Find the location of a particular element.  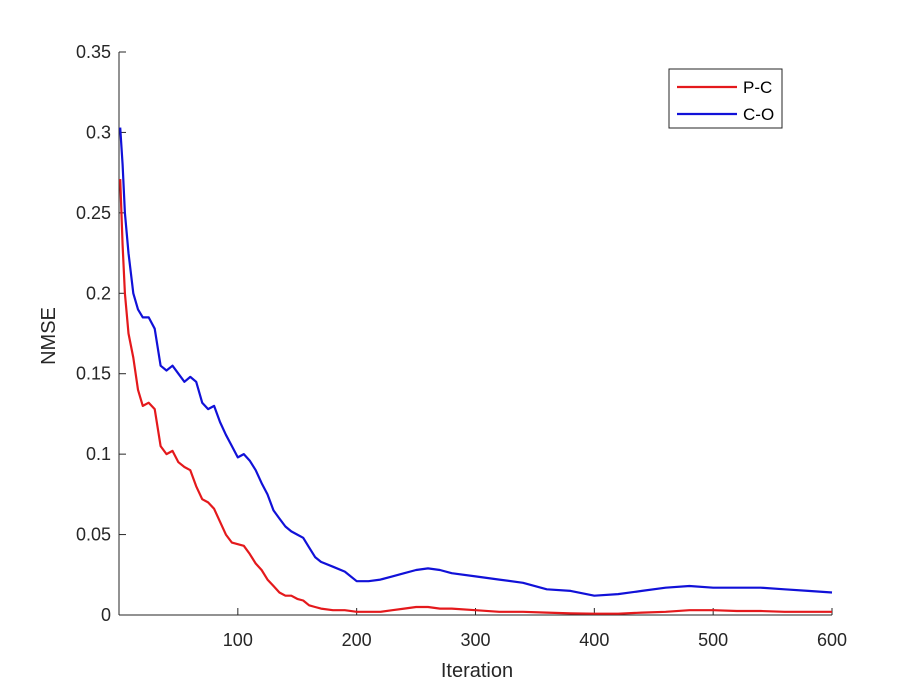

legend-box is located at coordinates (725, 98).